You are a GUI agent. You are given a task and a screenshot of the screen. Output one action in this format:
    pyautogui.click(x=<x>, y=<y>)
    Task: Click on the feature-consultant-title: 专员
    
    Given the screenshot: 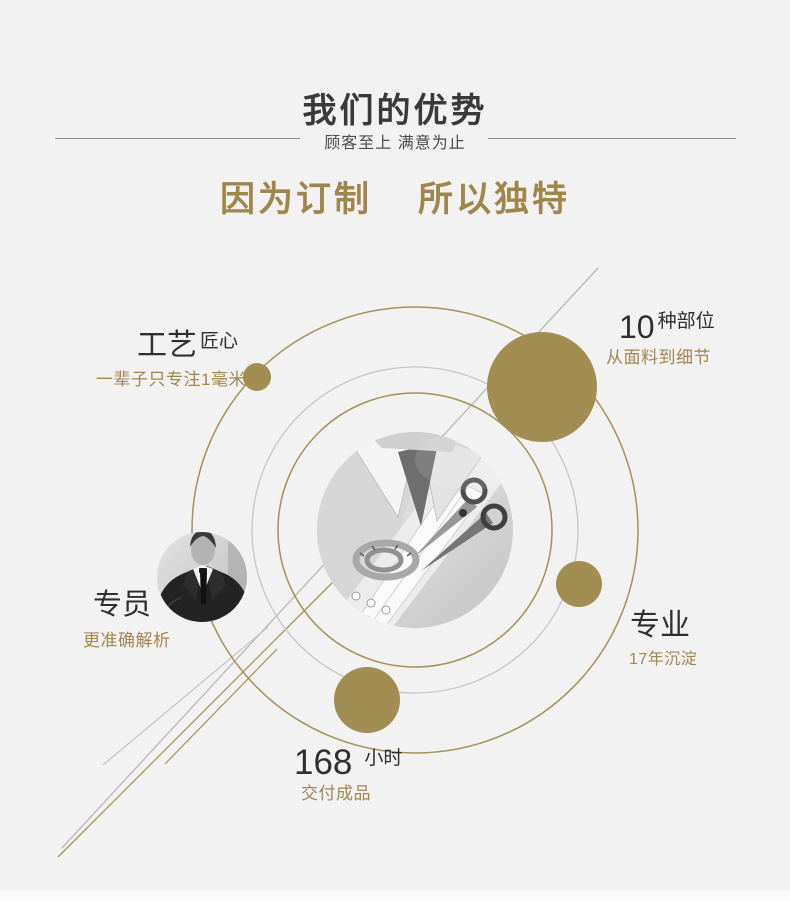 What is the action you would take?
    pyautogui.click(x=122, y=605)
    